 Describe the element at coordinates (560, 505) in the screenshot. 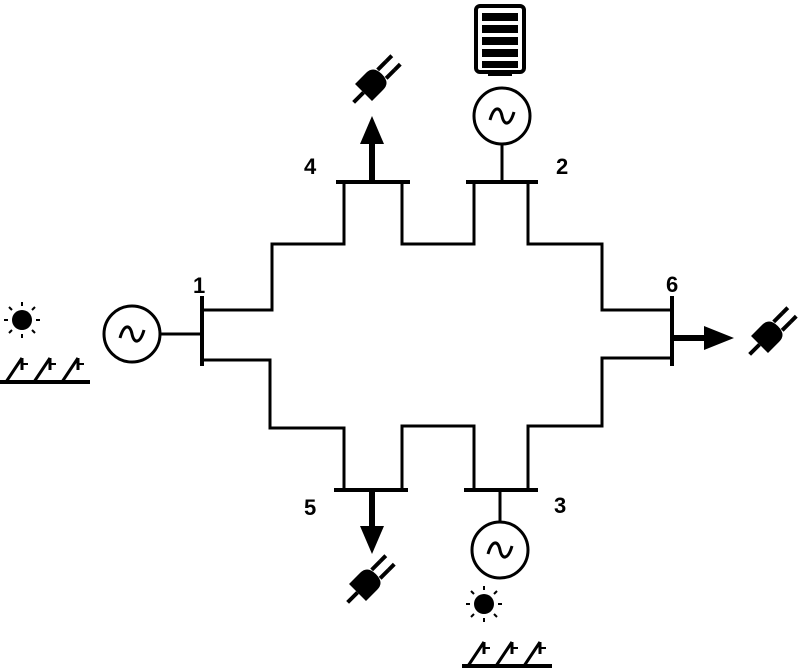

I see `bus-label-3: 3` at that location.